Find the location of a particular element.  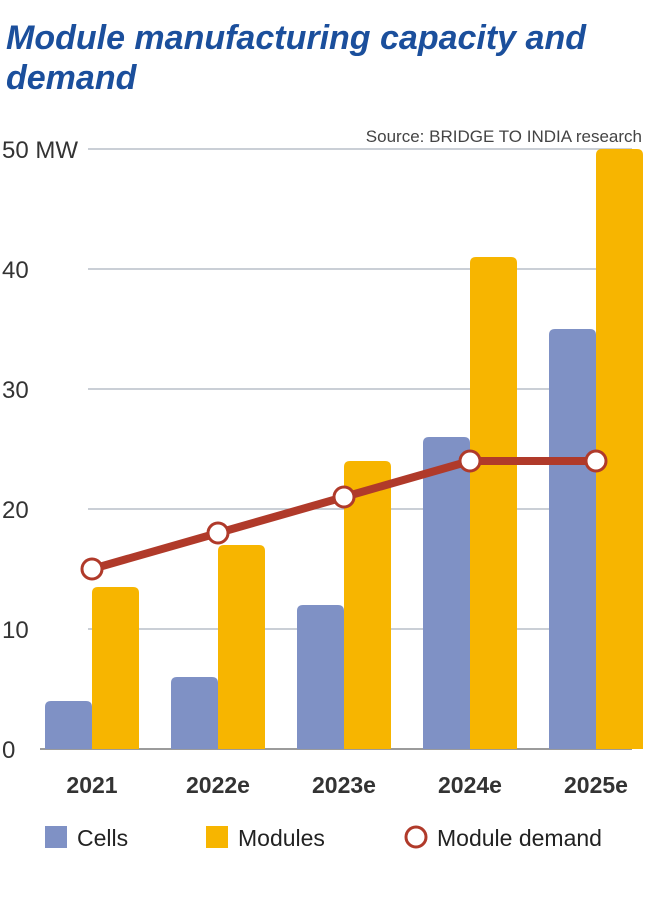

legend-label: Module demand is located at coordinates (519, 838).